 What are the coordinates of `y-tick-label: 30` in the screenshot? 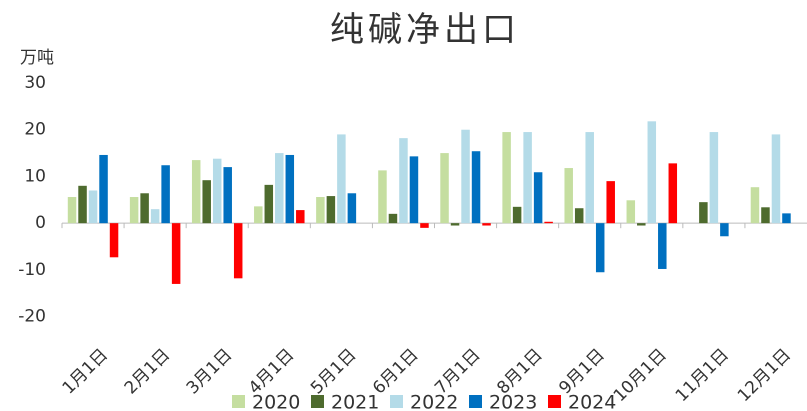 It's located at (35, 83).